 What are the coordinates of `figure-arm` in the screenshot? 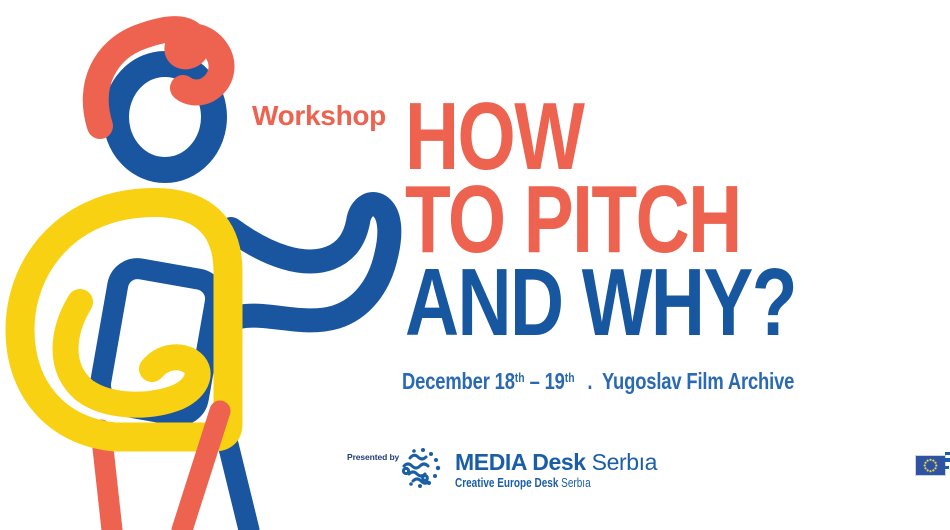 It's located at (310, 262).